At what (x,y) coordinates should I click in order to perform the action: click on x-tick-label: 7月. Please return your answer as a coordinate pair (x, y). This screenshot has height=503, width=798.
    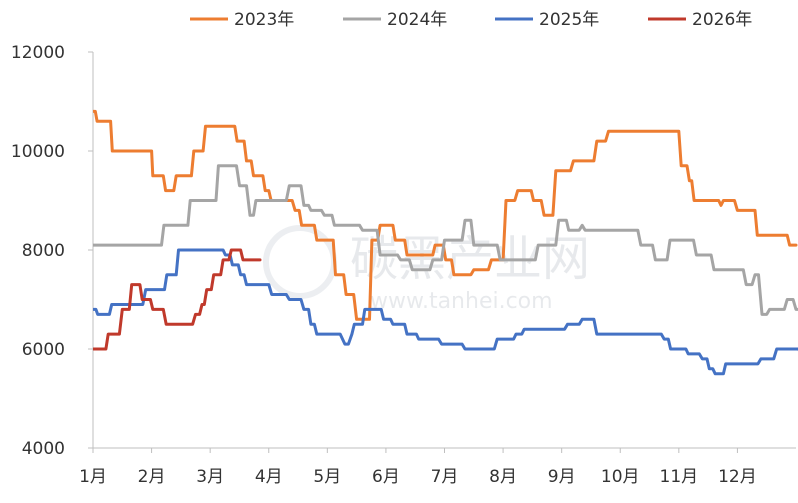
    Looking at the image, I should click on (445, 477).